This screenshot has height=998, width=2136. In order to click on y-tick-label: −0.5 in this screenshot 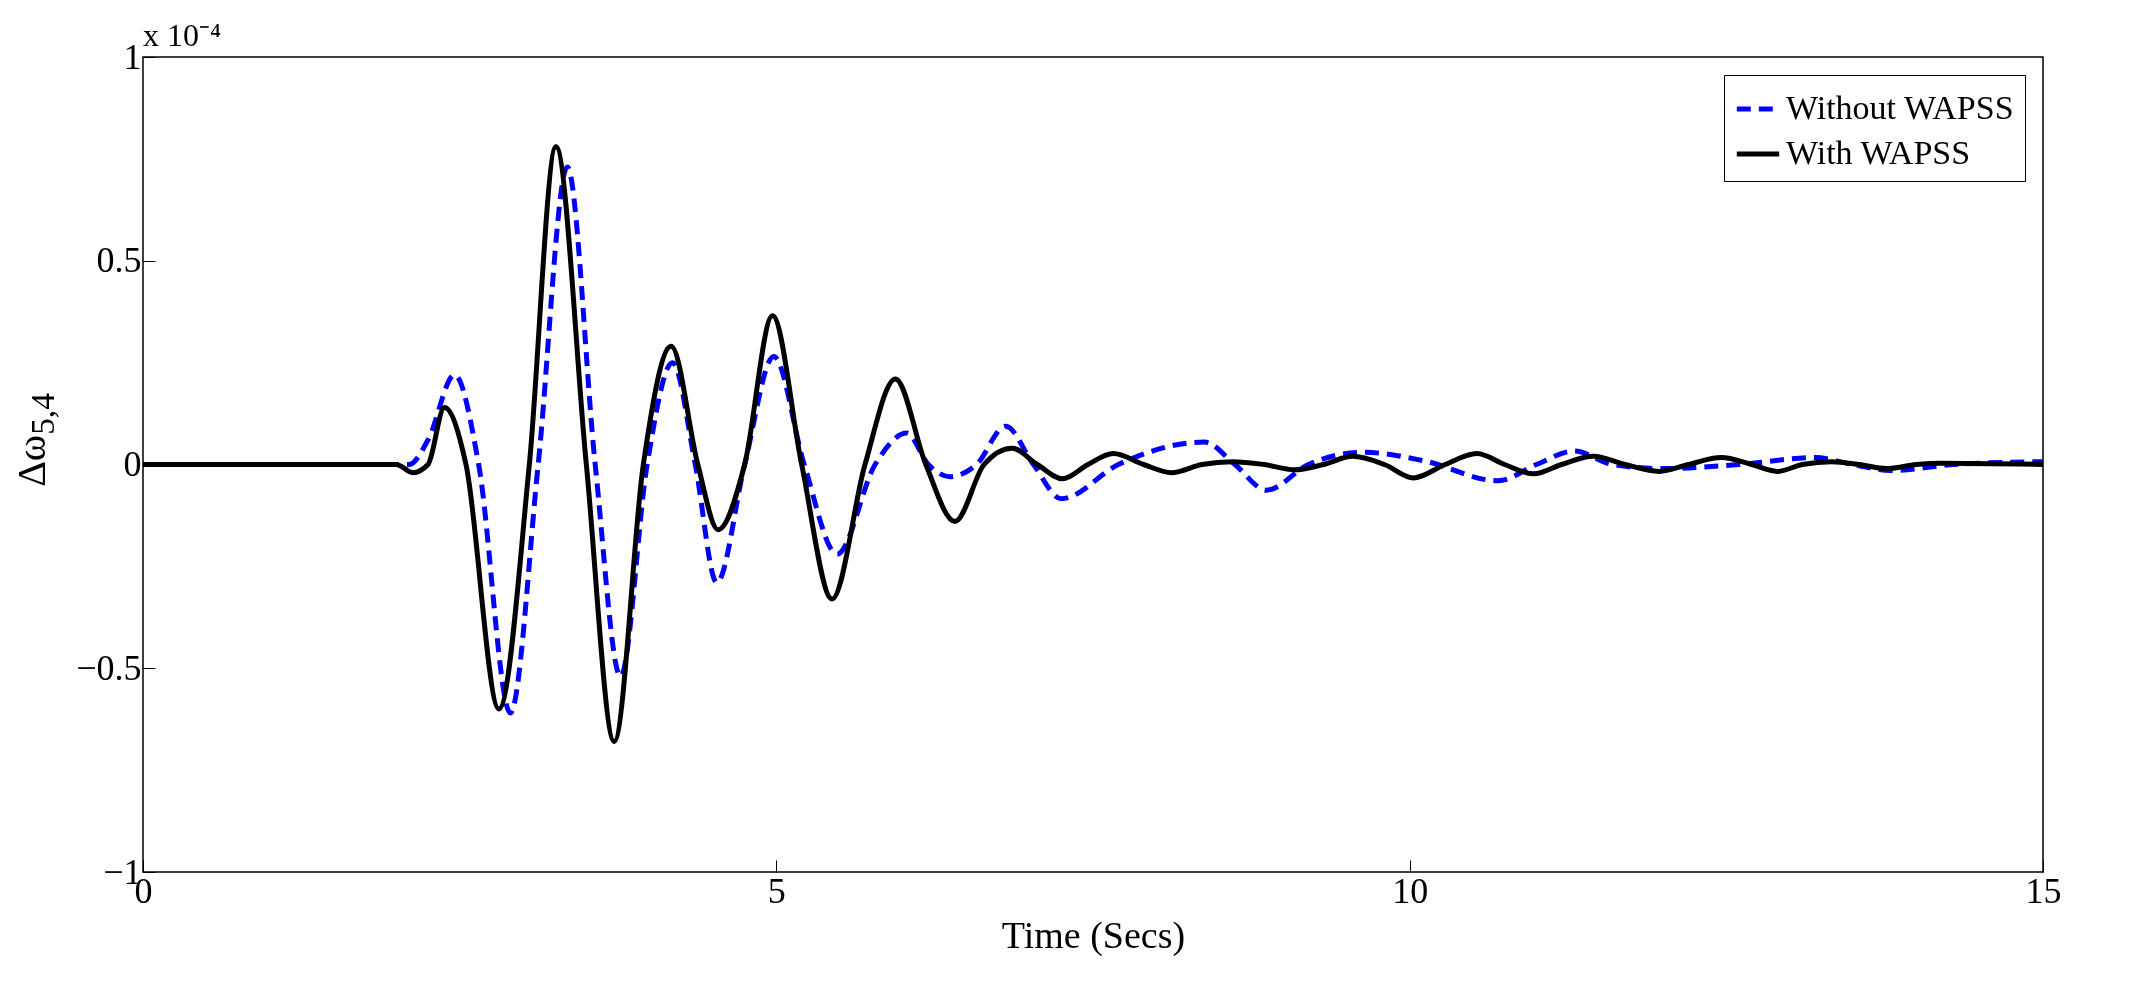, I will do `click(109, 667)`.